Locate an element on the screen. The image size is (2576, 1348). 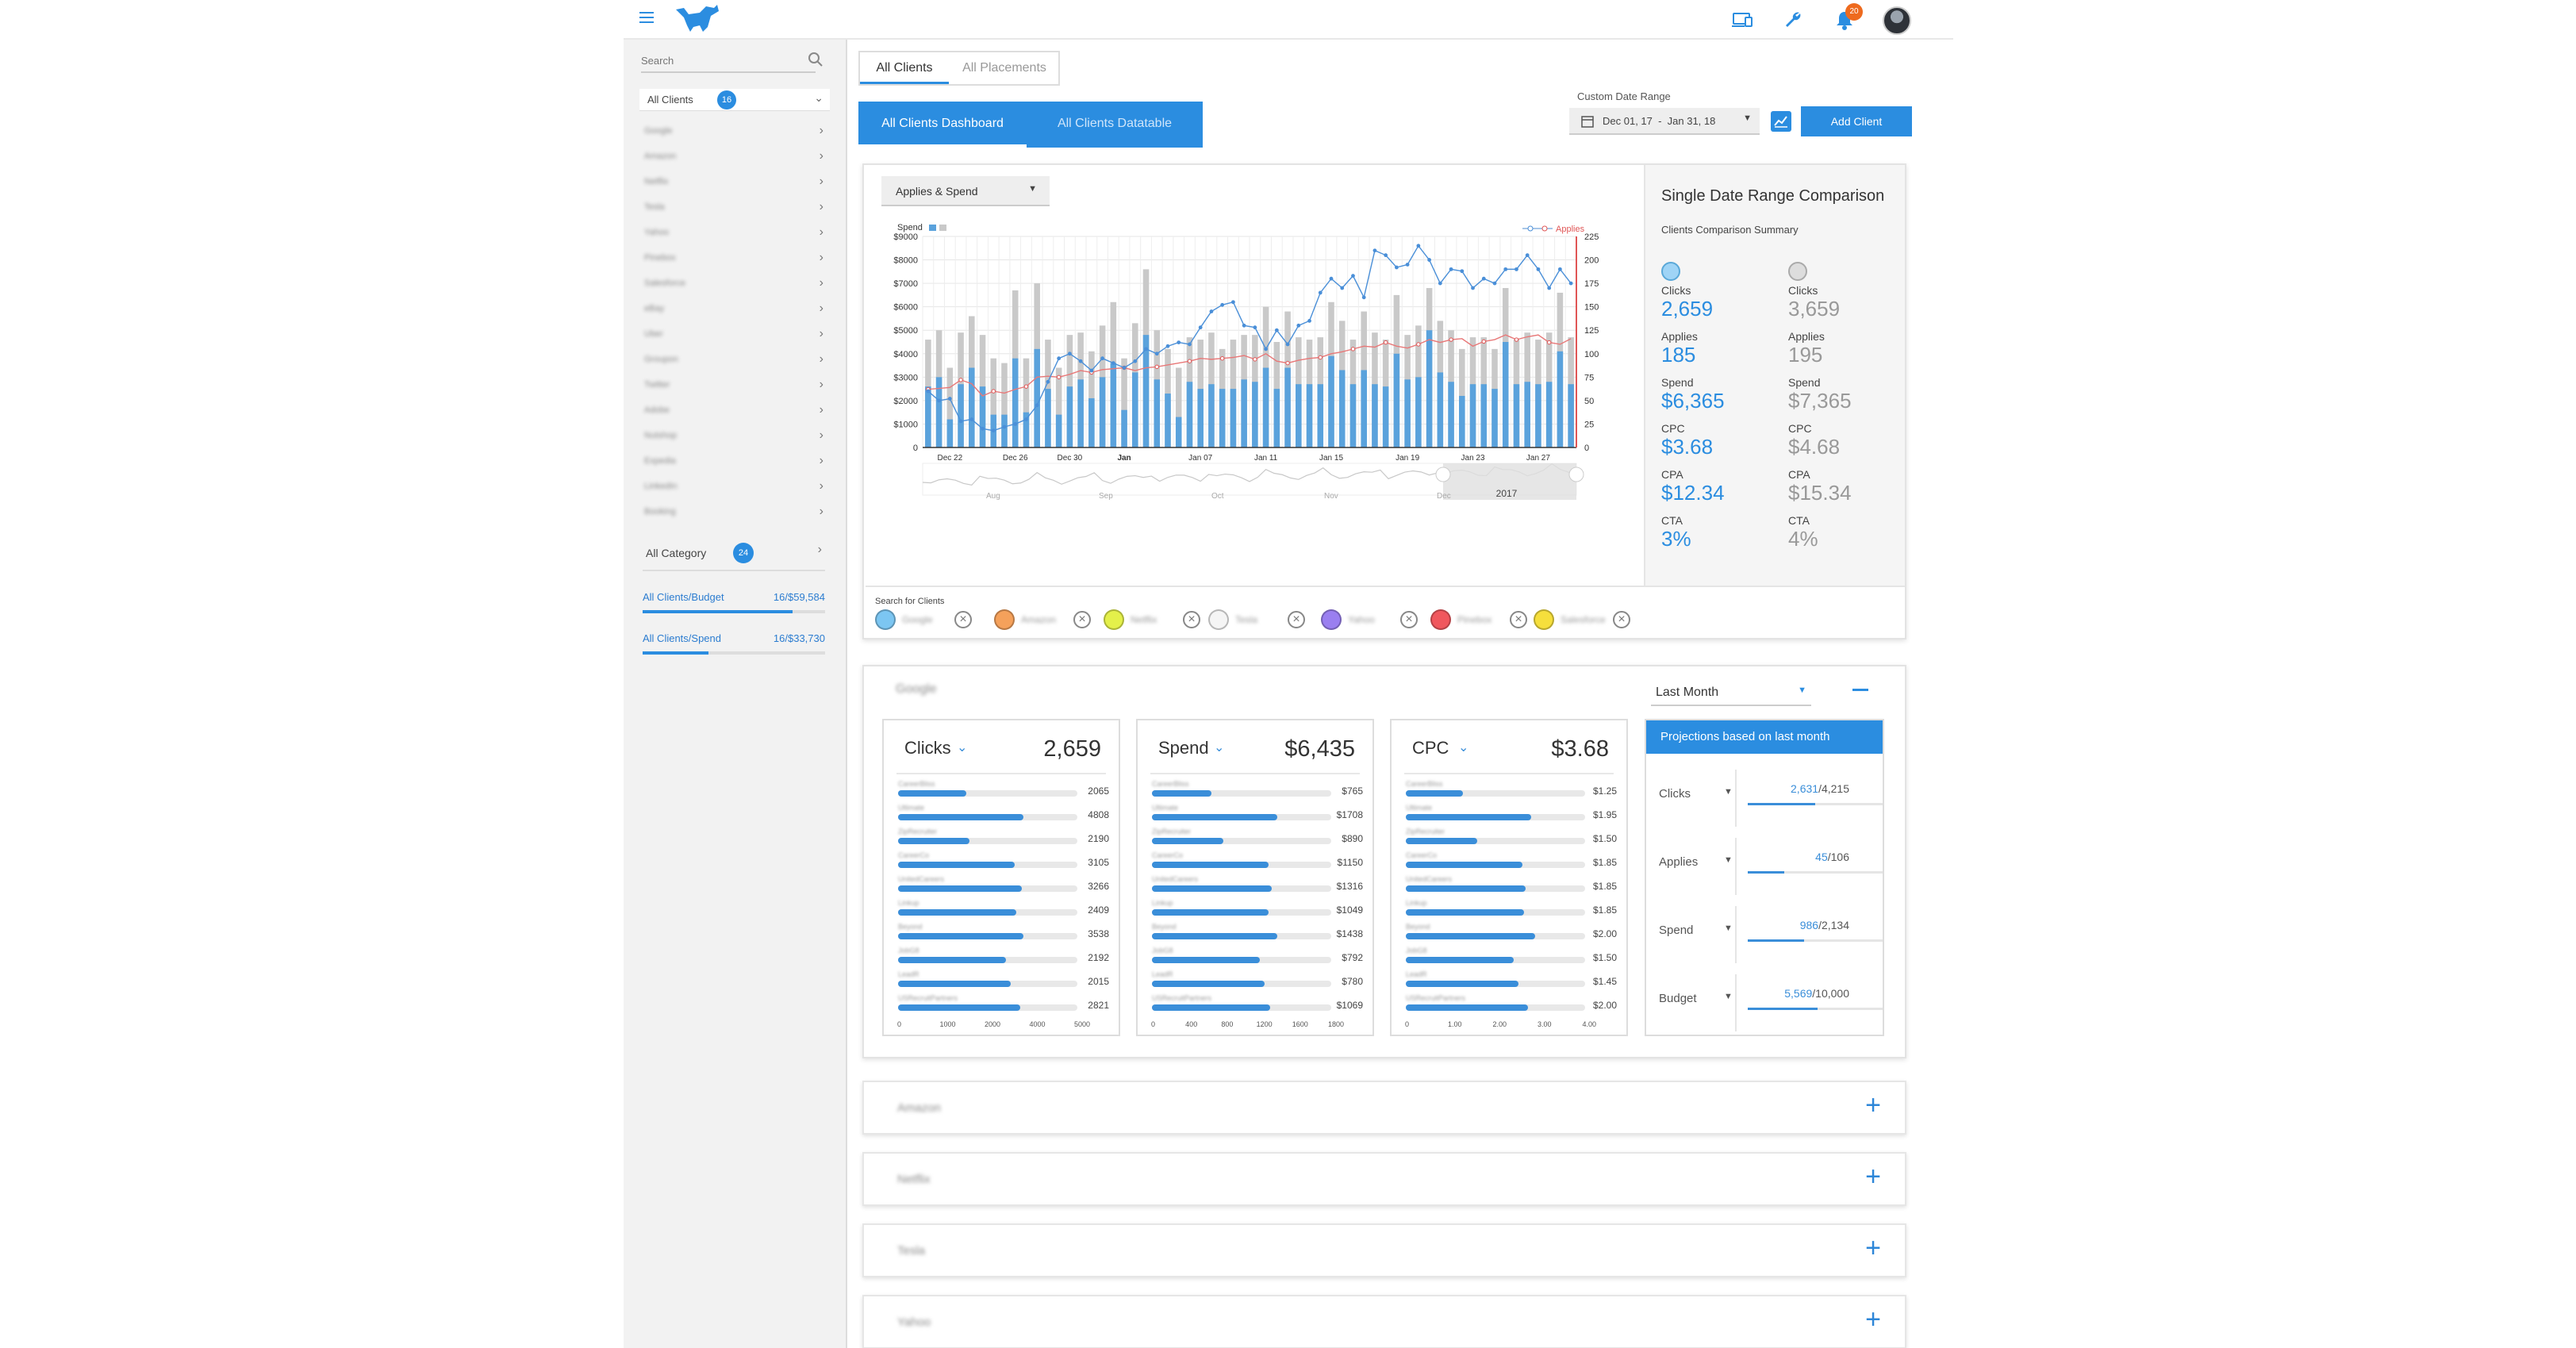
metric-bar-row: CareerBliss $765 is located at coordinates (1257, 793).